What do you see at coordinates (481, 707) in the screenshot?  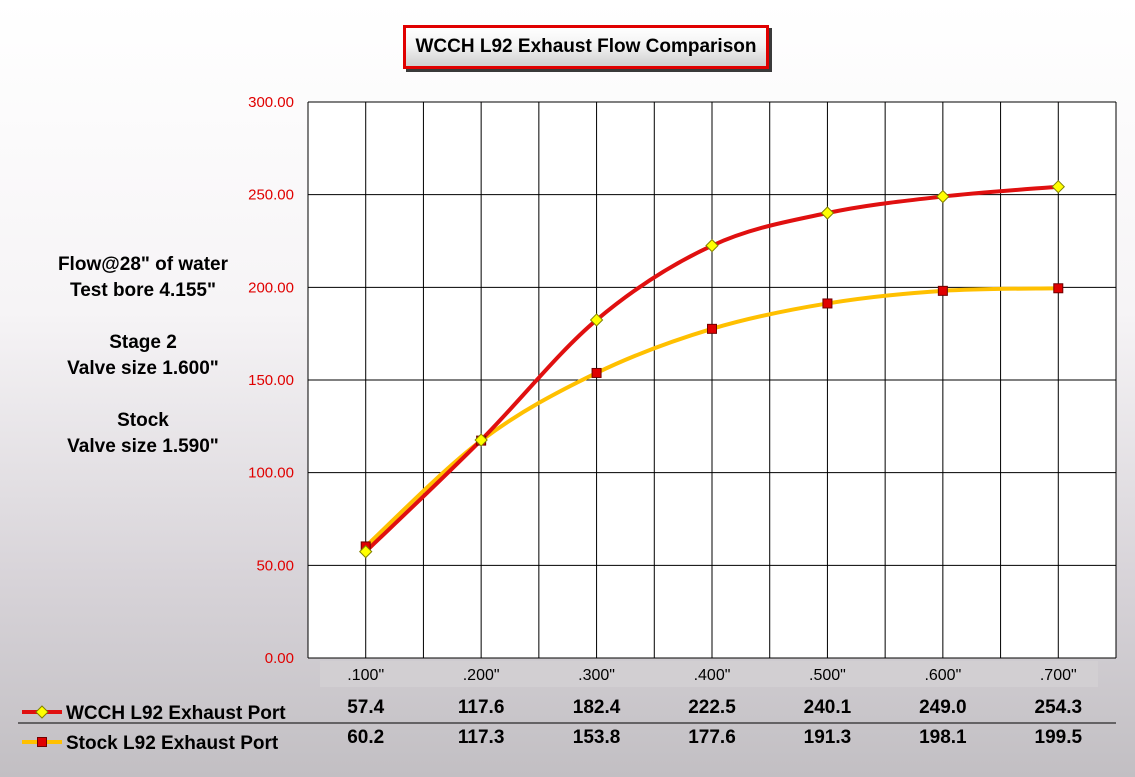 I see `data-table-cell: 117.6` at bounding box center [481, 707].